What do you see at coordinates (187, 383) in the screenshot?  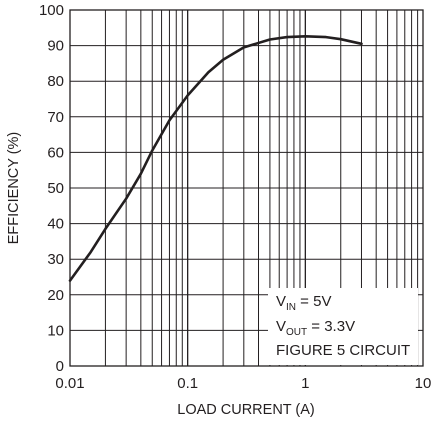 I see `x-tick-label: 0.1` at bounding box center [187, 383].